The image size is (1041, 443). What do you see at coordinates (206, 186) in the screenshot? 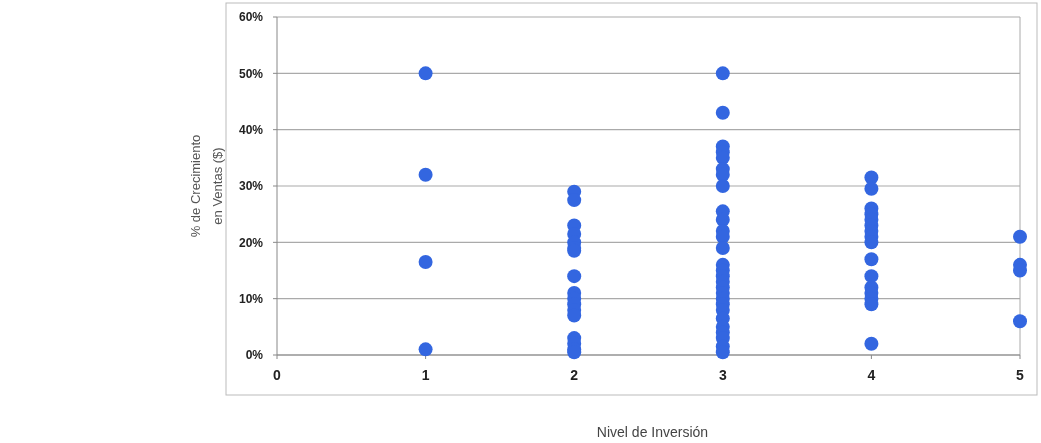
I see `y-axis-title: % de Crecimiento en Ventas ($)` at bounding box center [206, 186].